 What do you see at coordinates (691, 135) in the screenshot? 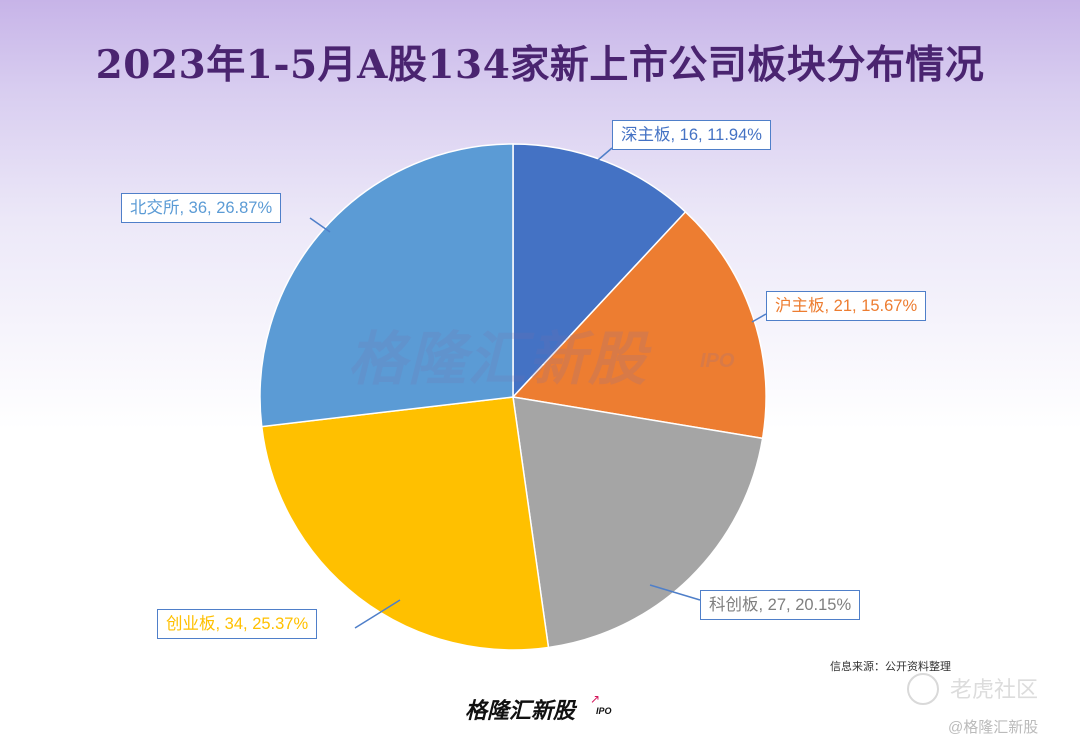
I see `data-label-shenzhen-main: 深主板, 16, 11.94%` at bounding box center [691, 135].